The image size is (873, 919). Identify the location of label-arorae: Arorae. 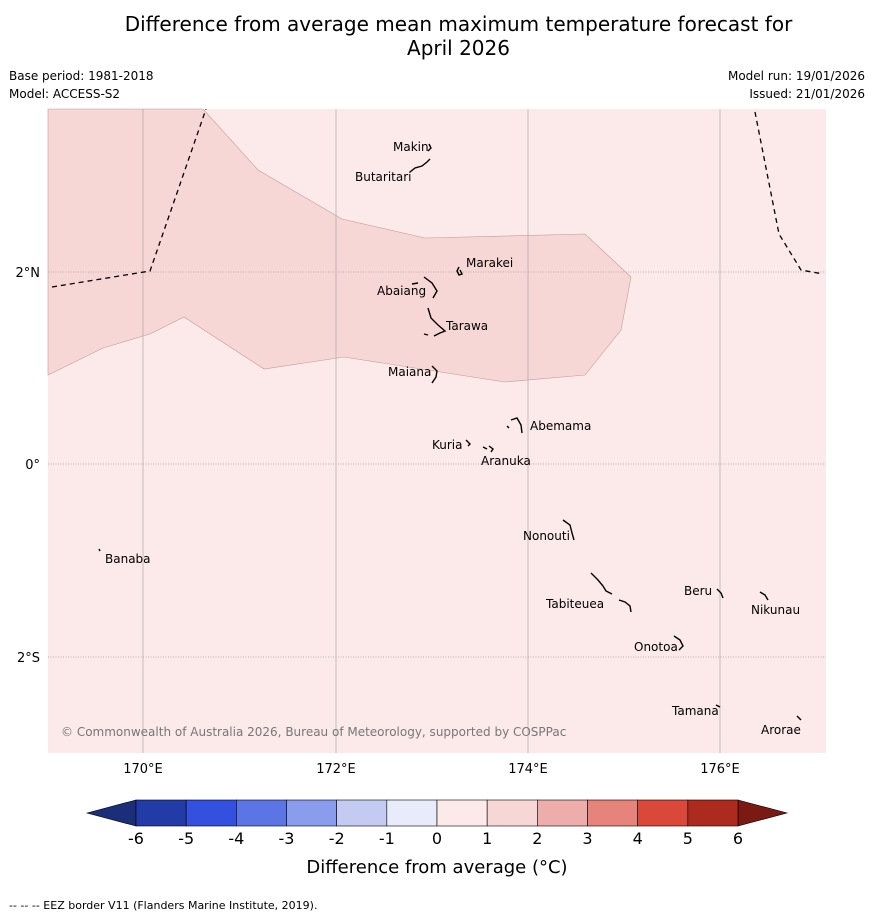
(781, 730).